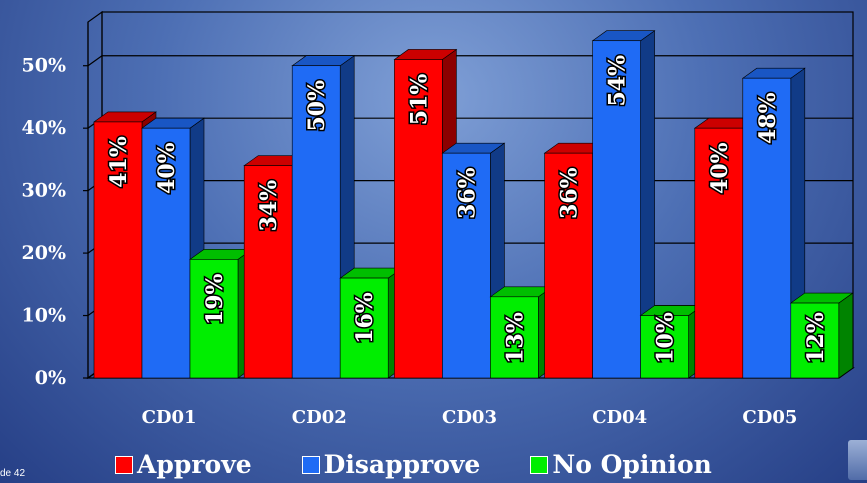 This screenshot has height=483, width=867. I want to click on legend-swatch-no-opinion, so click(539, 464).